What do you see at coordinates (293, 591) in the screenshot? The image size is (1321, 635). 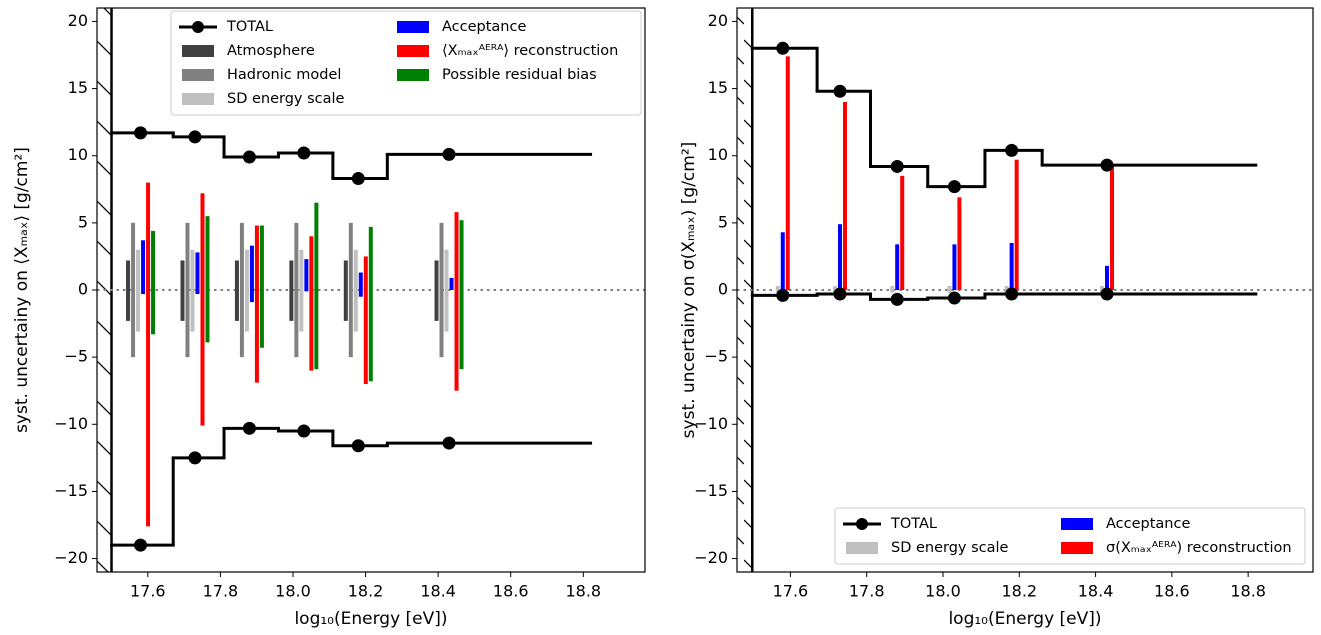 I see `x-tick-label: 18.0` at bounding box center [293, 591].